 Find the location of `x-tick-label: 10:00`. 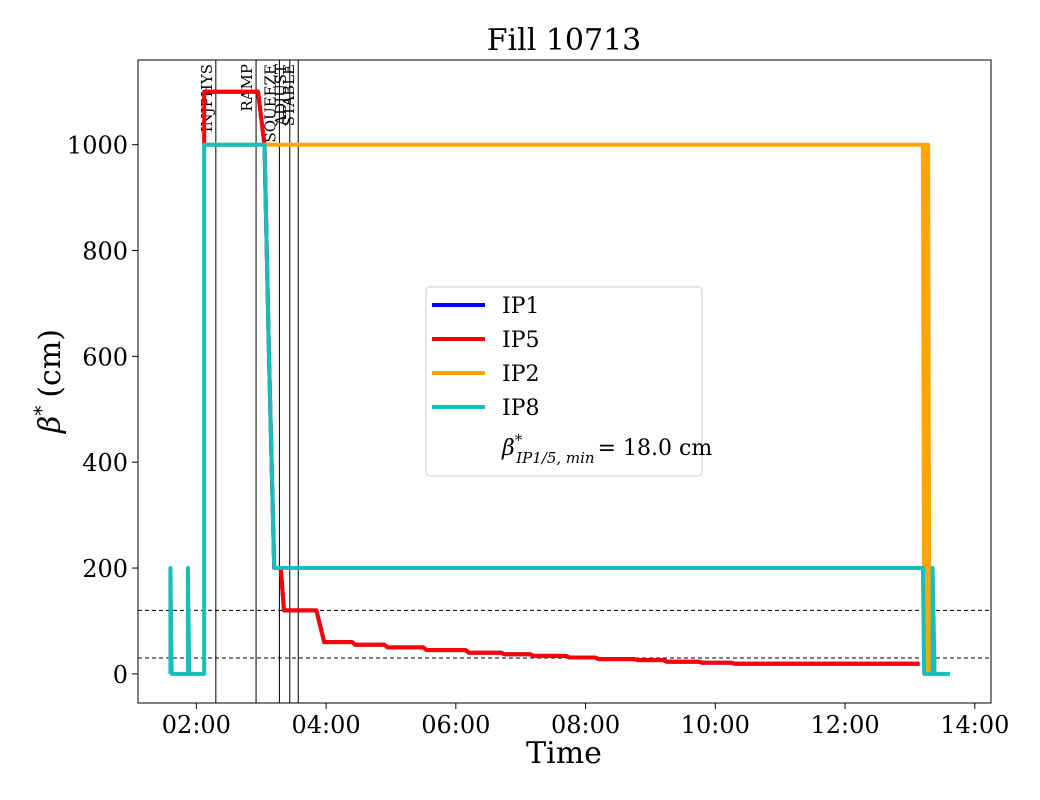

x-tick-label: 10:00 is located at coordinates (715, 725).